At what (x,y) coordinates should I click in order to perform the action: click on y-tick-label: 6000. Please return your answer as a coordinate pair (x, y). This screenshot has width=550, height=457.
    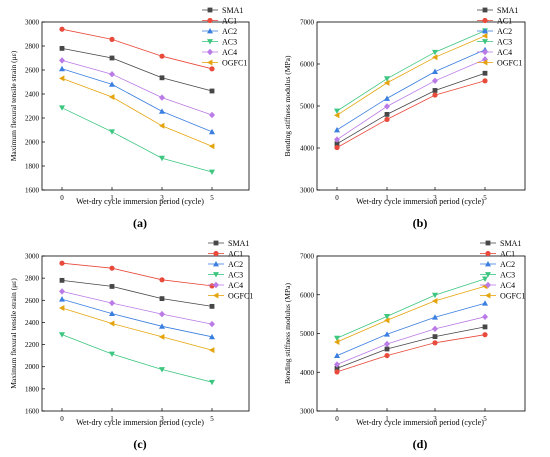
    Looking at the image, I should click on (307, 65).